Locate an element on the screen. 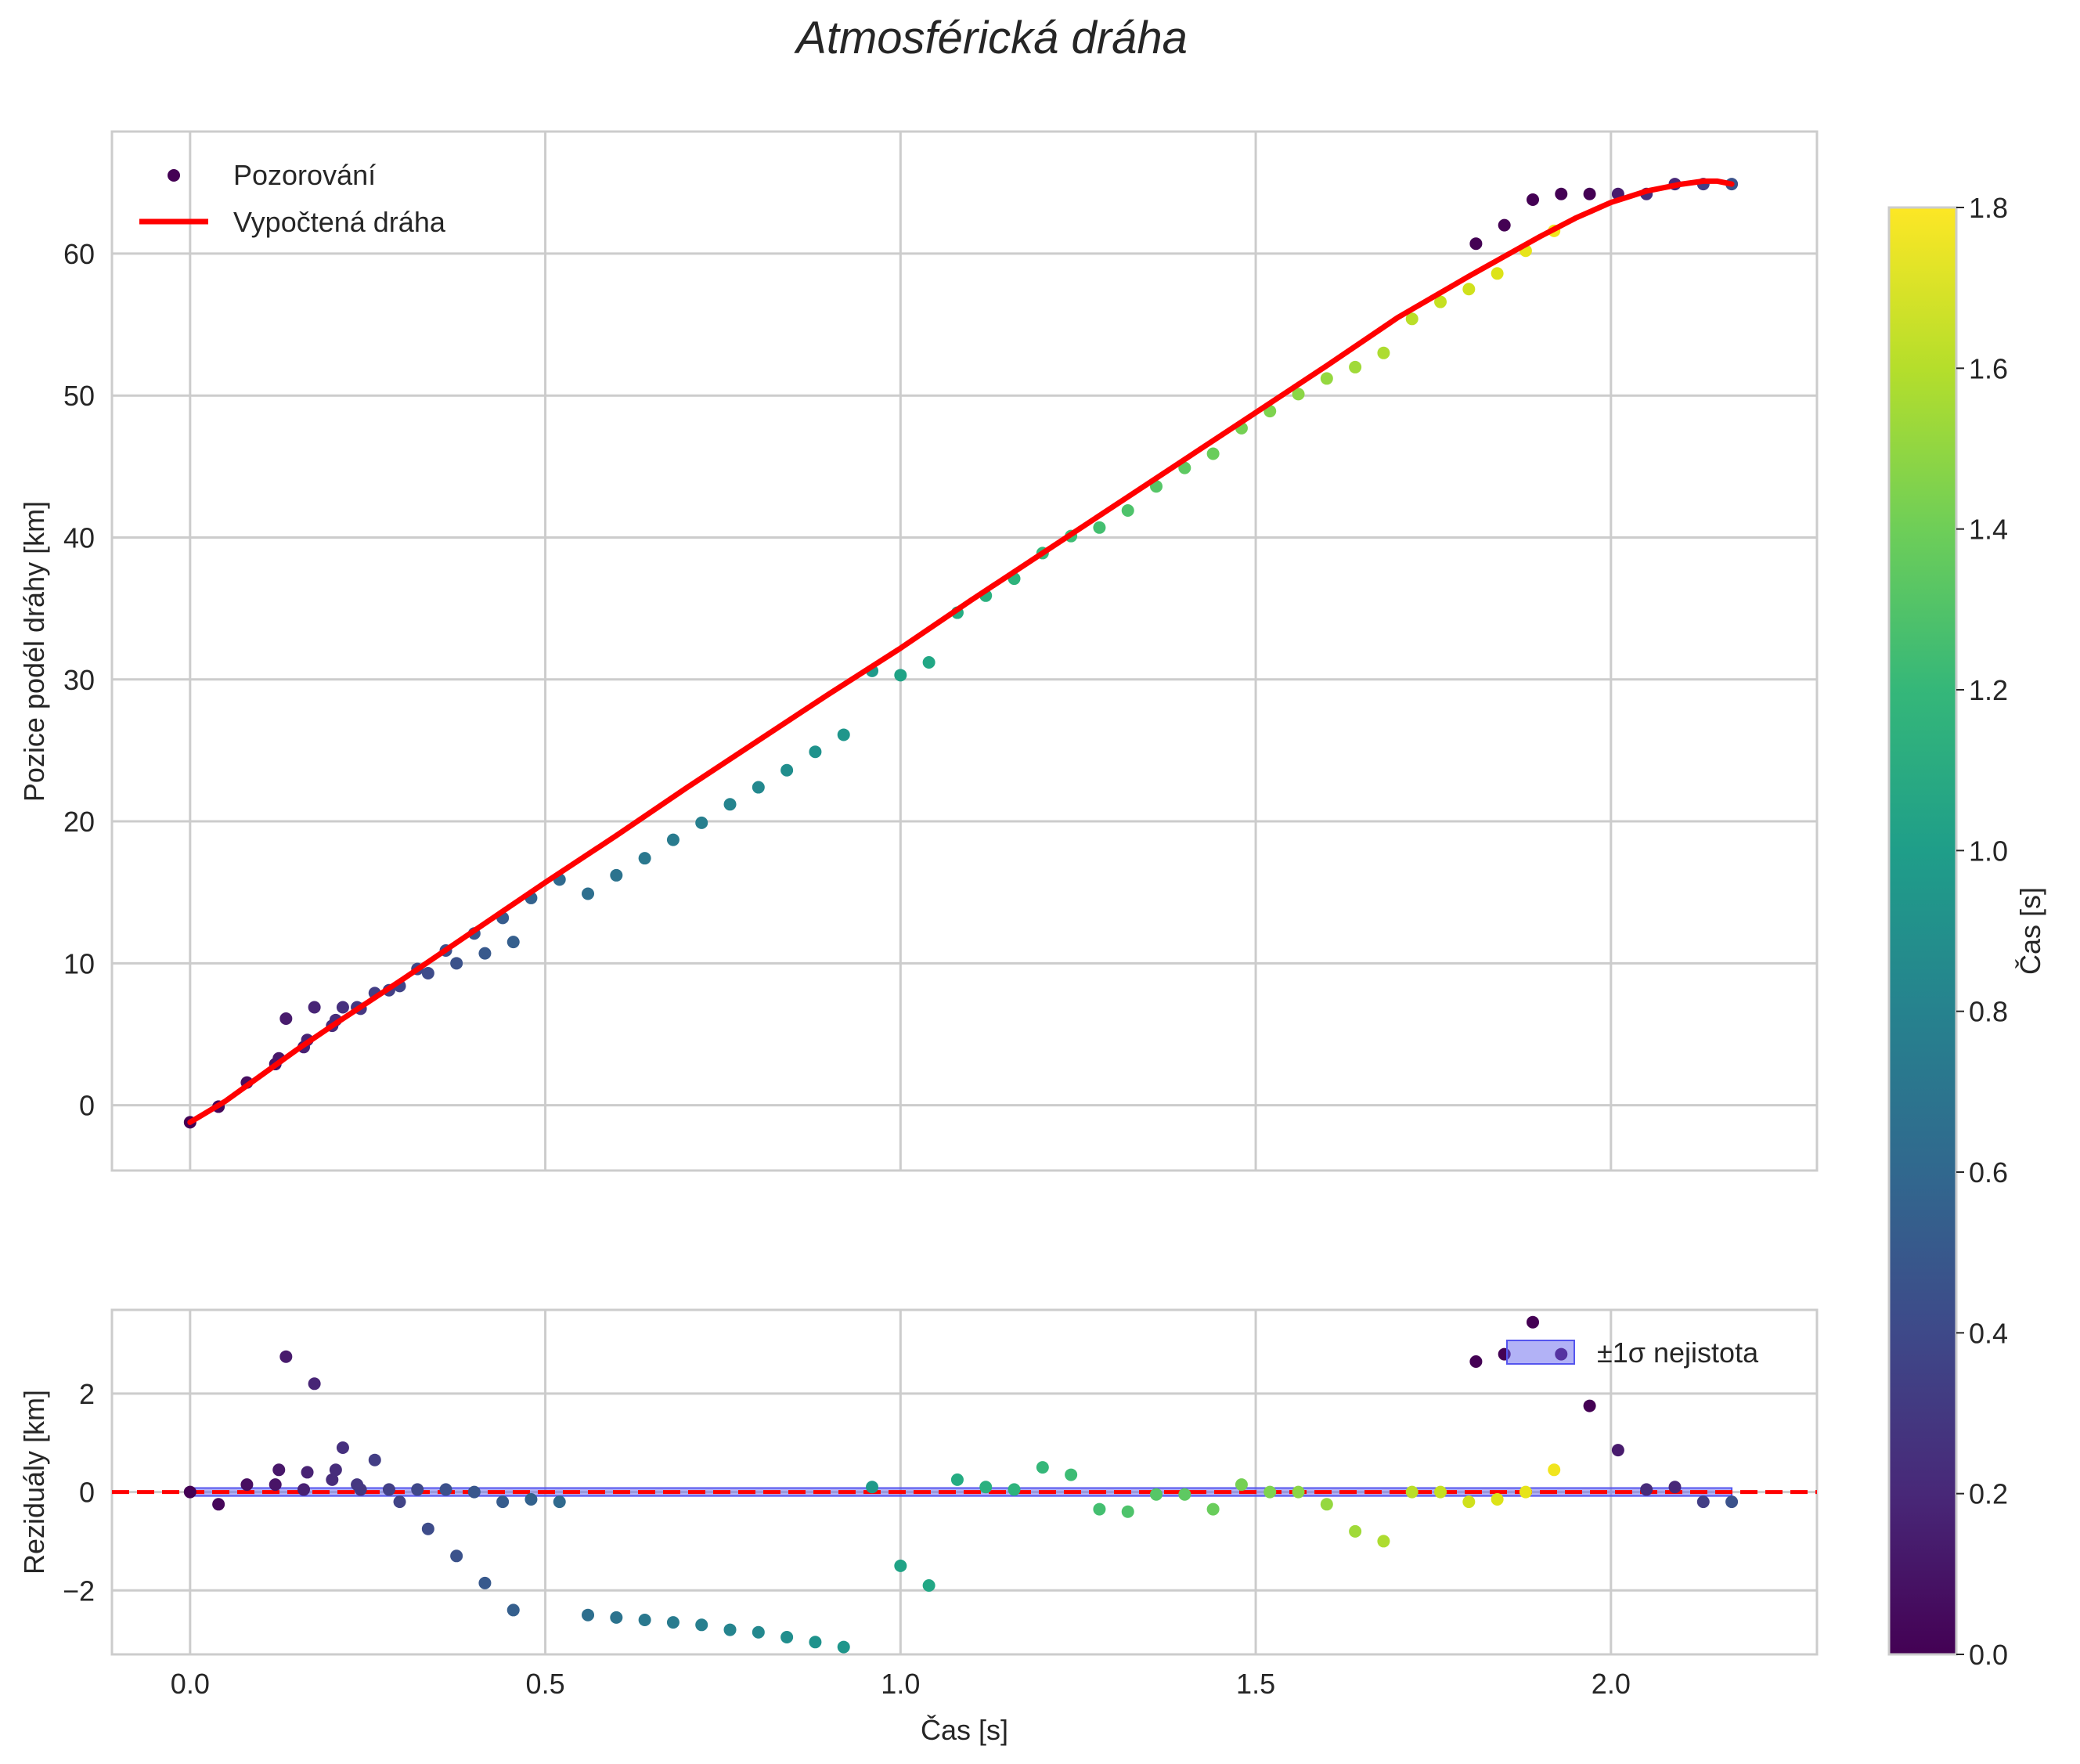  main-y-tick-label: 20 is located at coordinates (79, 822).